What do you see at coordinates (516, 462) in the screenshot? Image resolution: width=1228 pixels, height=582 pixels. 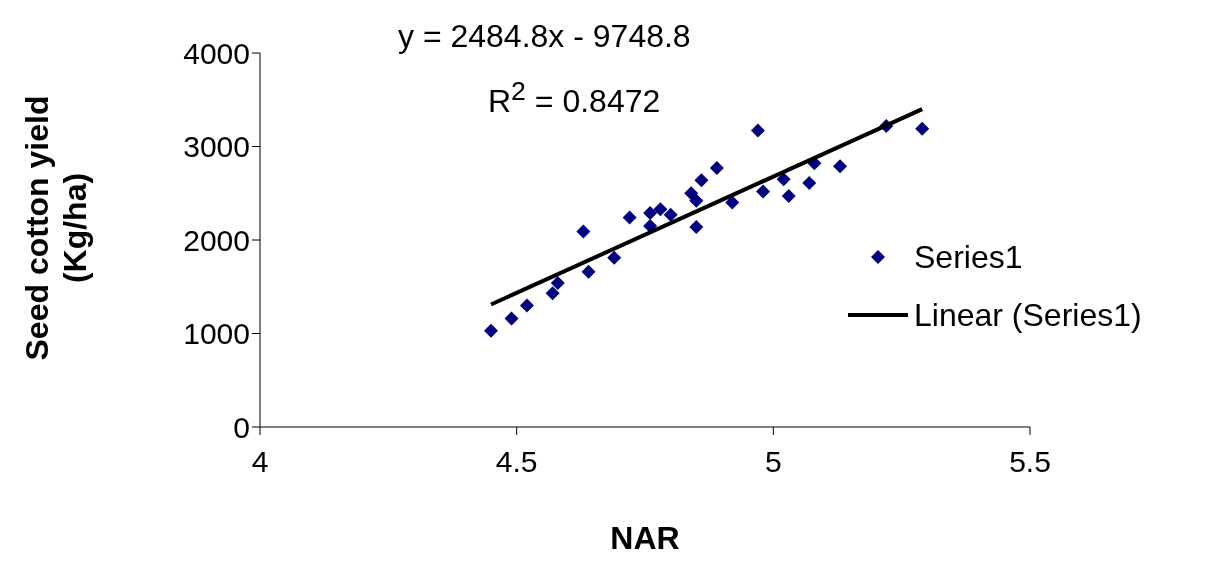 I see `x-tick-label: 4.5` at bounding box center [516, 462].